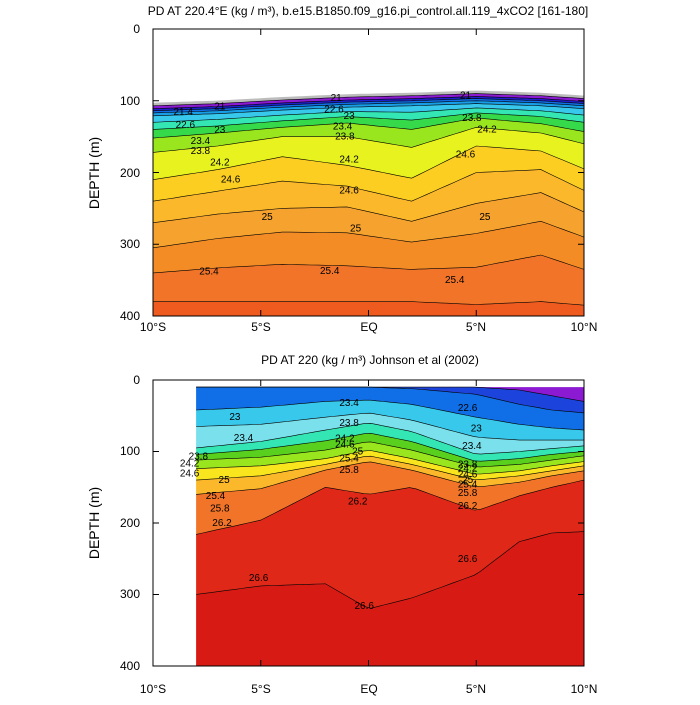 Image resolution: width=700 pixels, height=705 pixels. I want to click on panel-2-x-tick: 5°N, so click(476, 689).